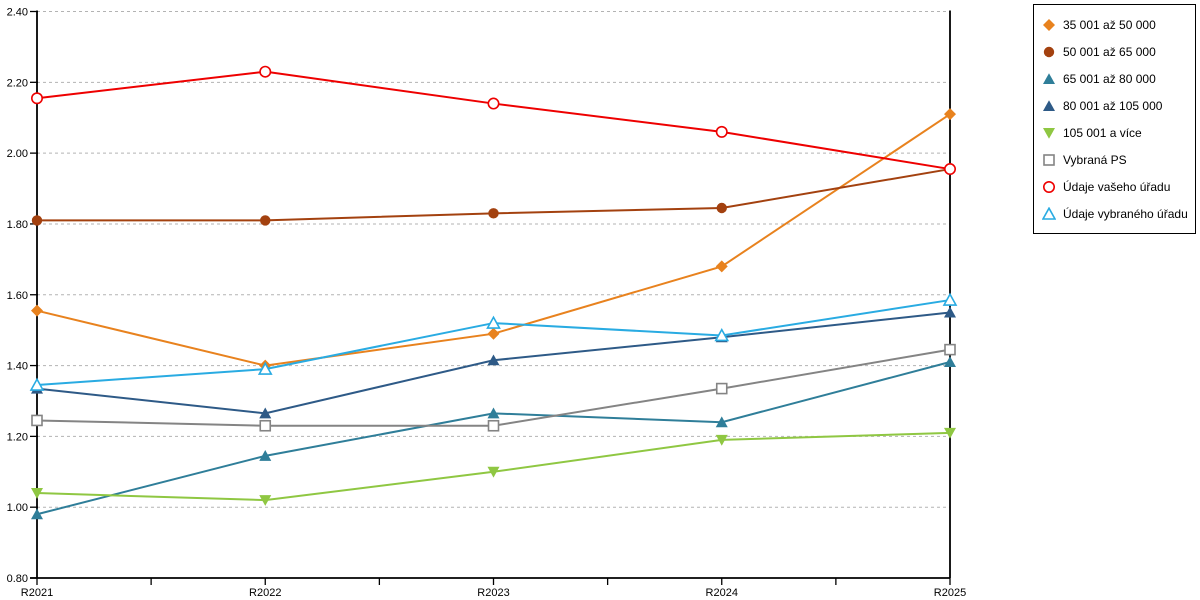  I want to click on legend-item-label: Vybraná PS, so click(1095, 159).